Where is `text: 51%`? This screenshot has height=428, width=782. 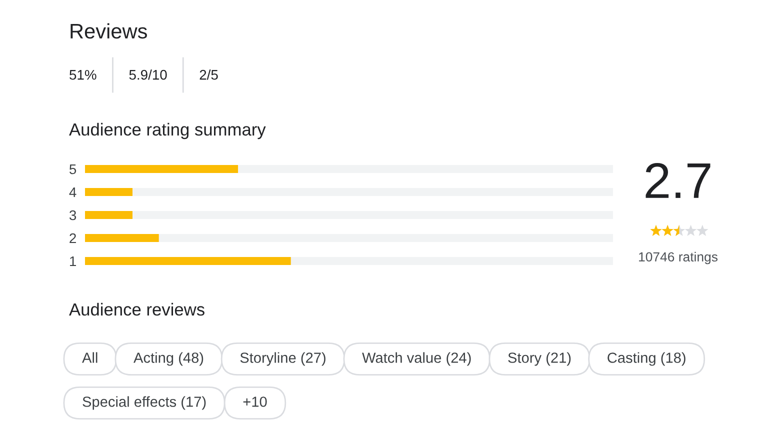
text: 51% is located at coordinates (83, 75).